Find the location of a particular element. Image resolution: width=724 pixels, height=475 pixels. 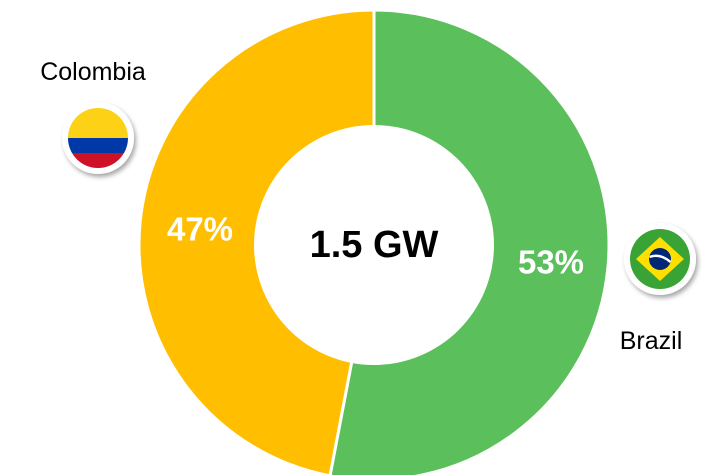

center-total-label: 1.5 GW is located at coordinates (374, 245).